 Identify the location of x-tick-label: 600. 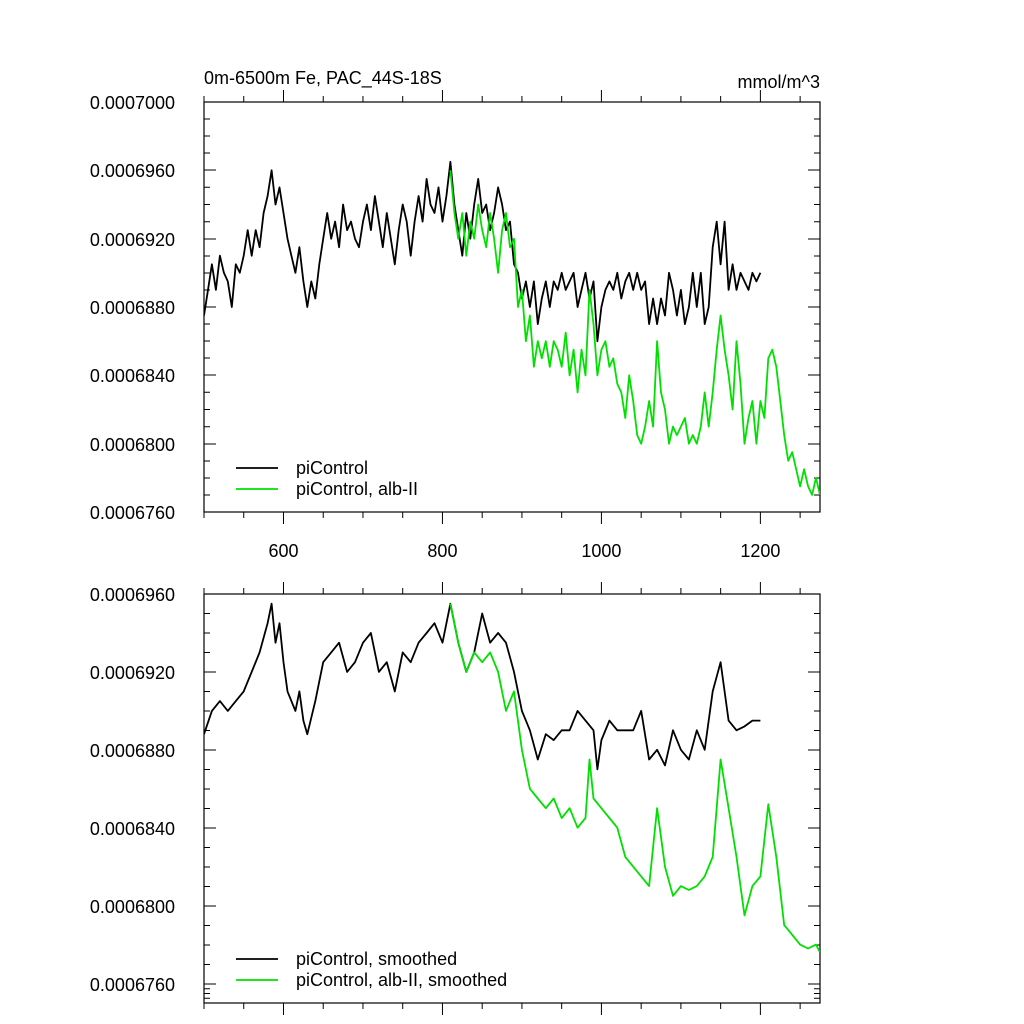
(283, 551).